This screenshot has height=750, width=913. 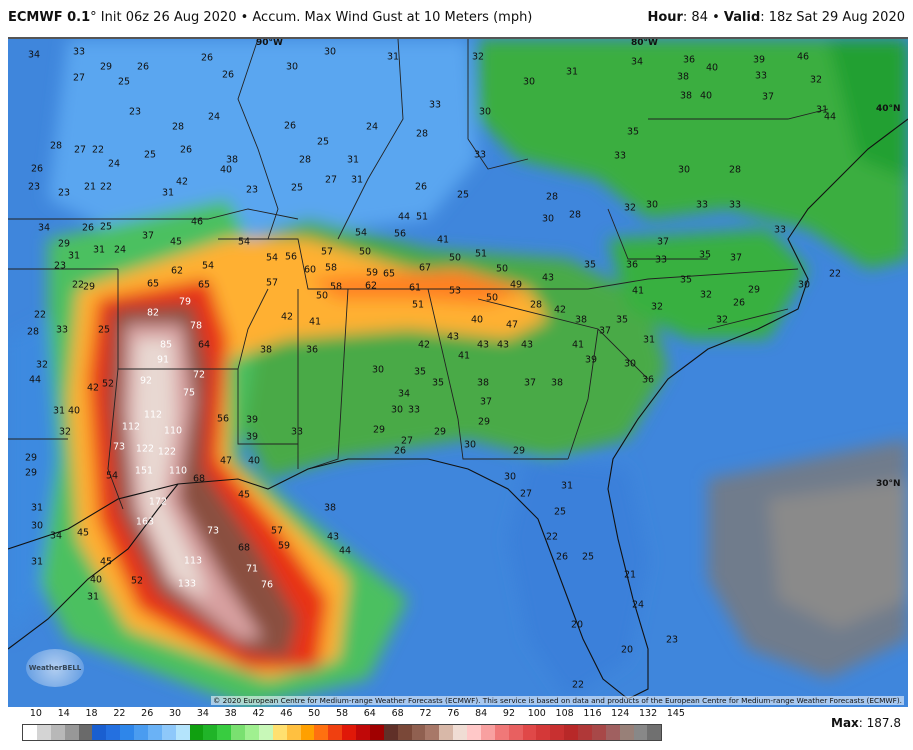 I want to click on legend-label: 108, so click(x=564, y=713).